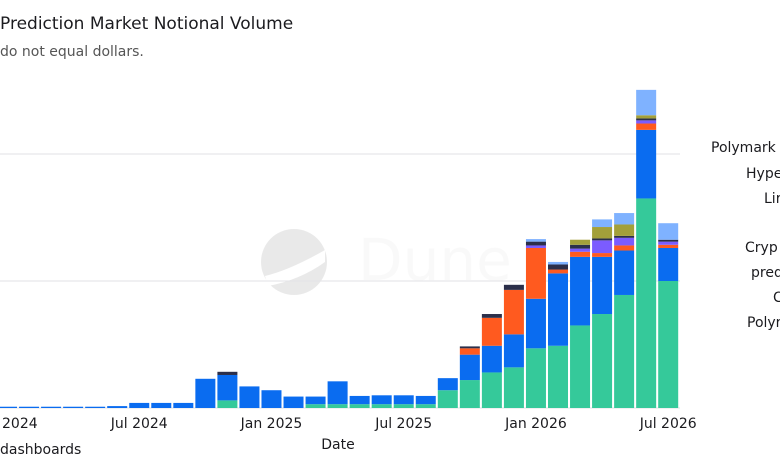  Describe the element at coordinates (772, 199) in the screenshot. I see `legend-label: Lir` at that location.